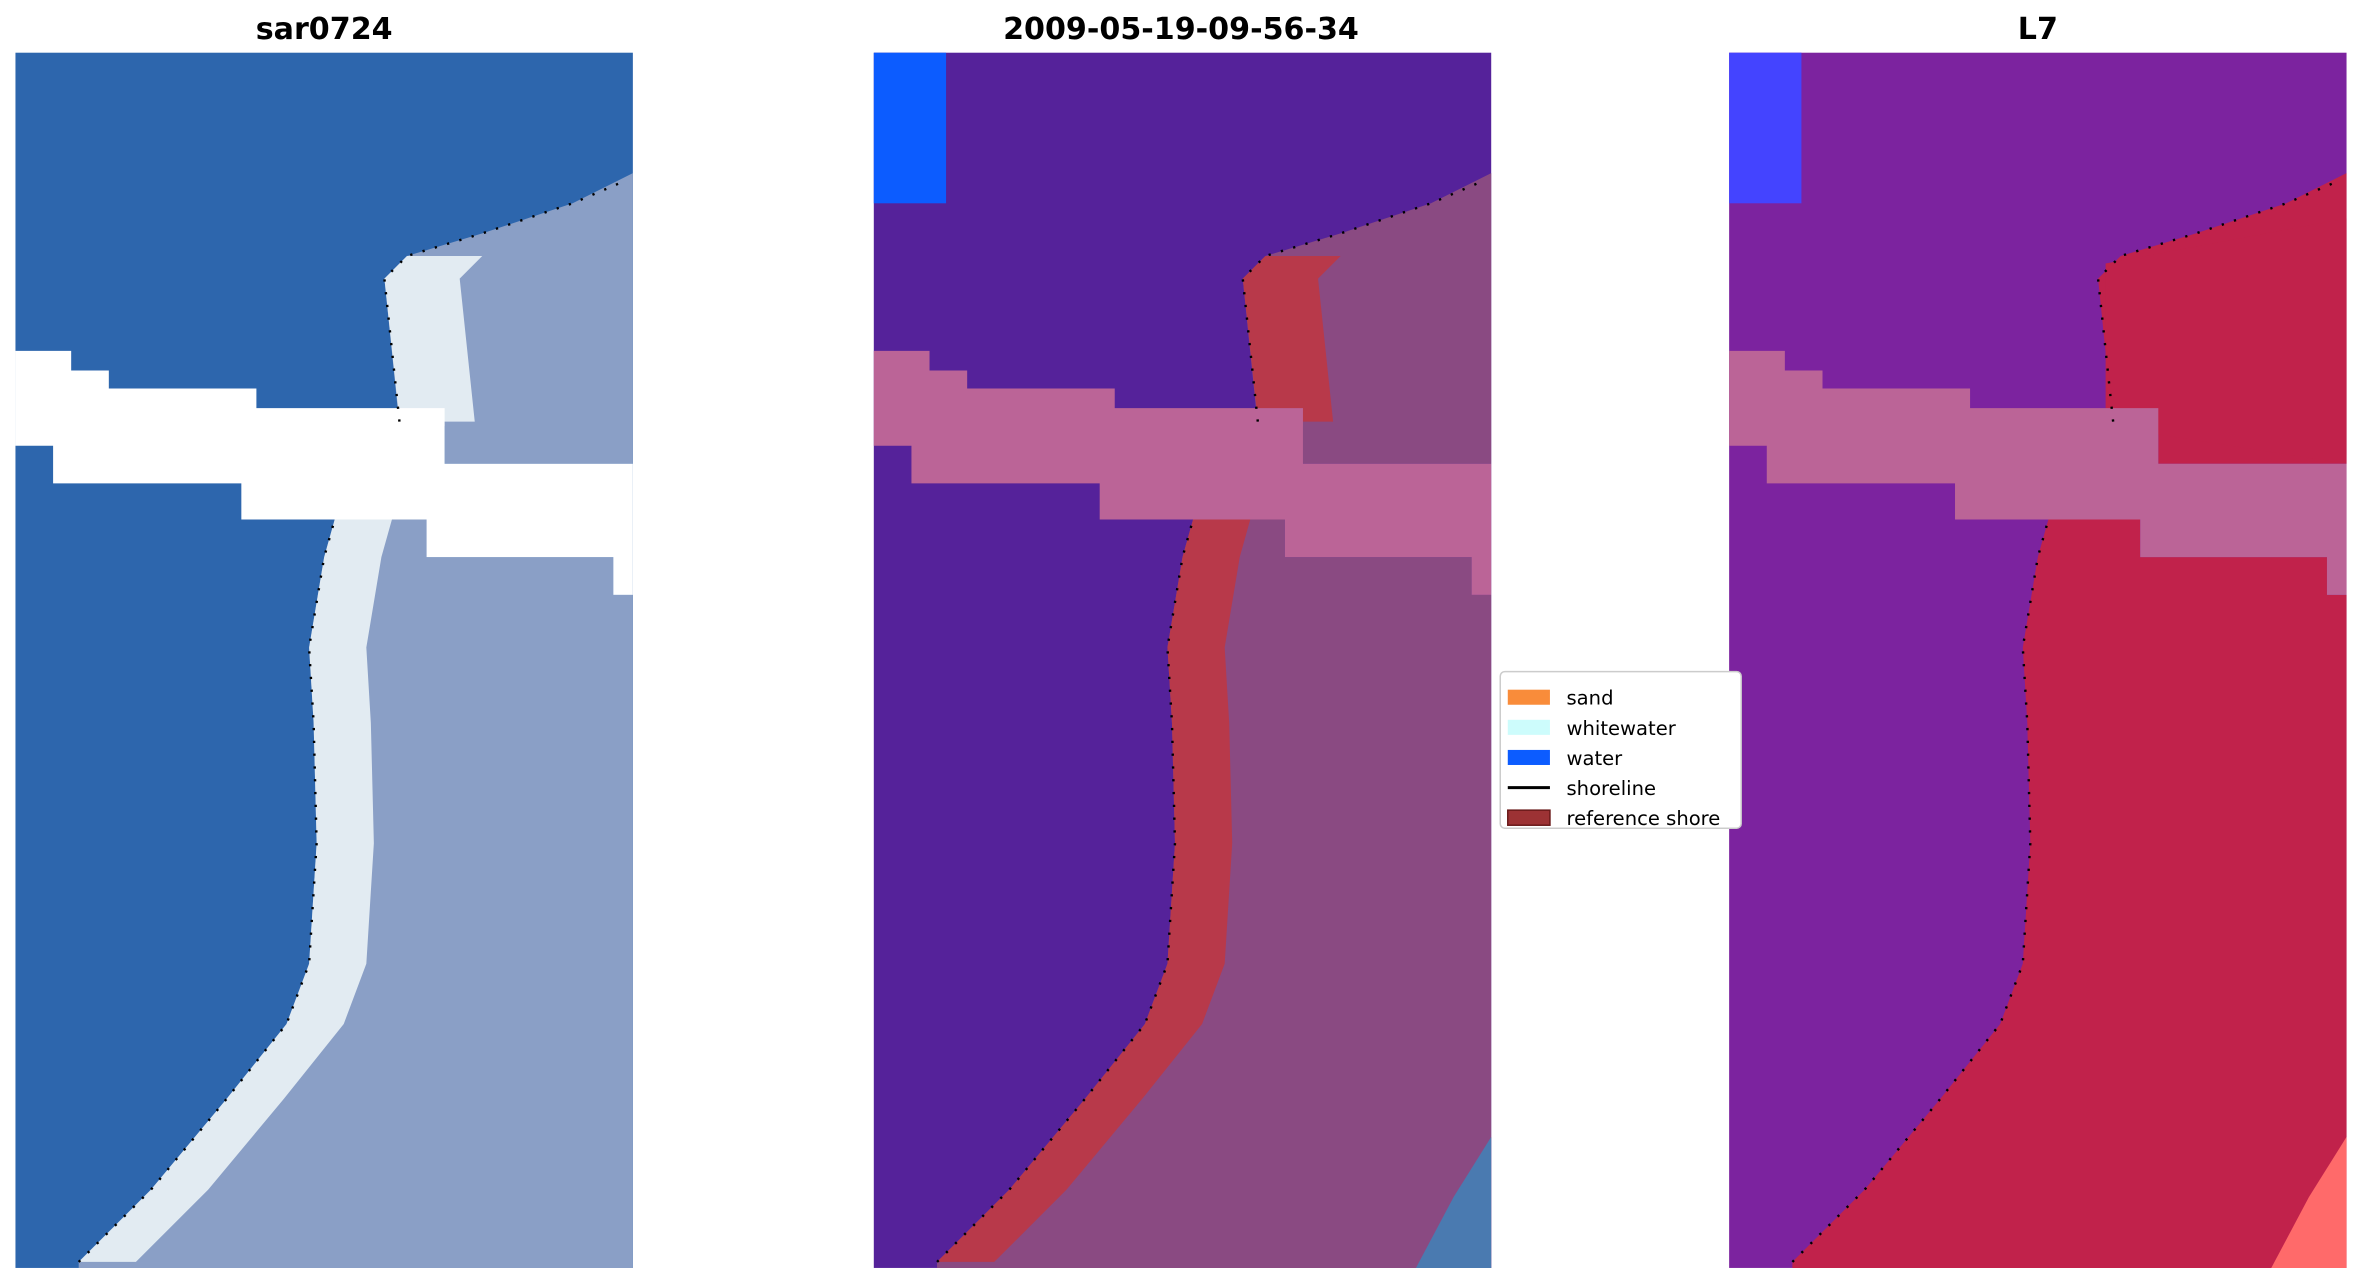 The image size is (2362, 1283). I want to click on panel-title-2: 2009-05-19-09-56-34, so click(1181, 29).